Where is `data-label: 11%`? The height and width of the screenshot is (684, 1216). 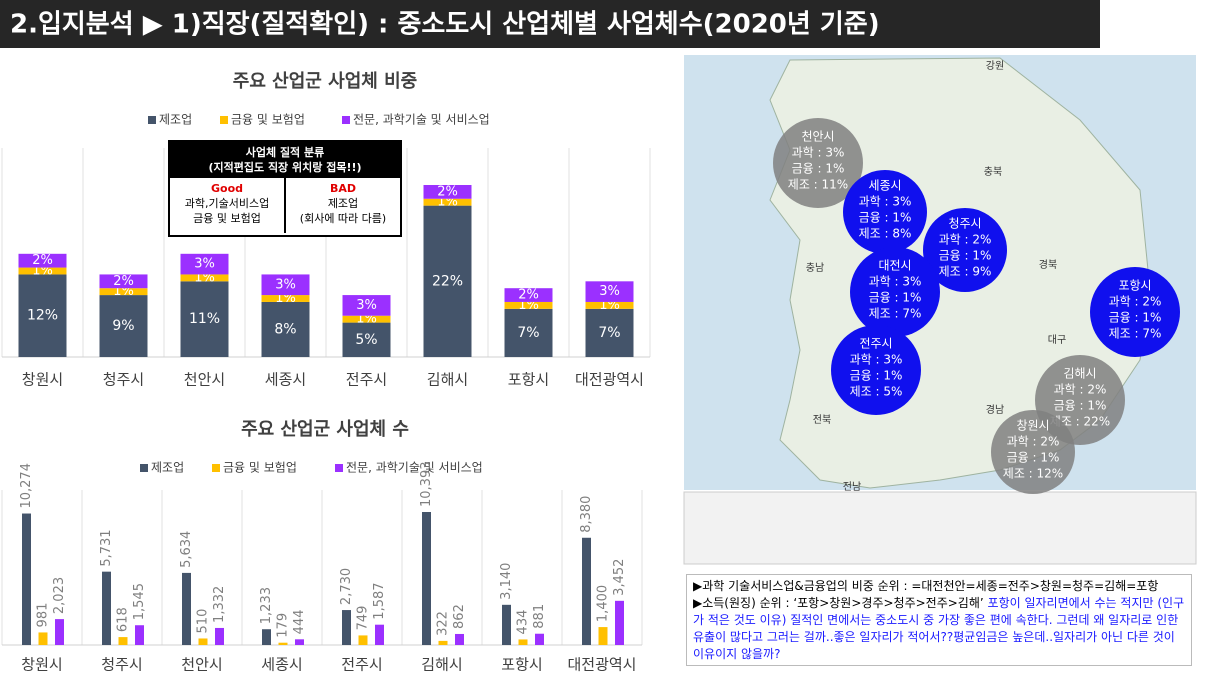
data-label: 11% is located at coordinates (204, 319).